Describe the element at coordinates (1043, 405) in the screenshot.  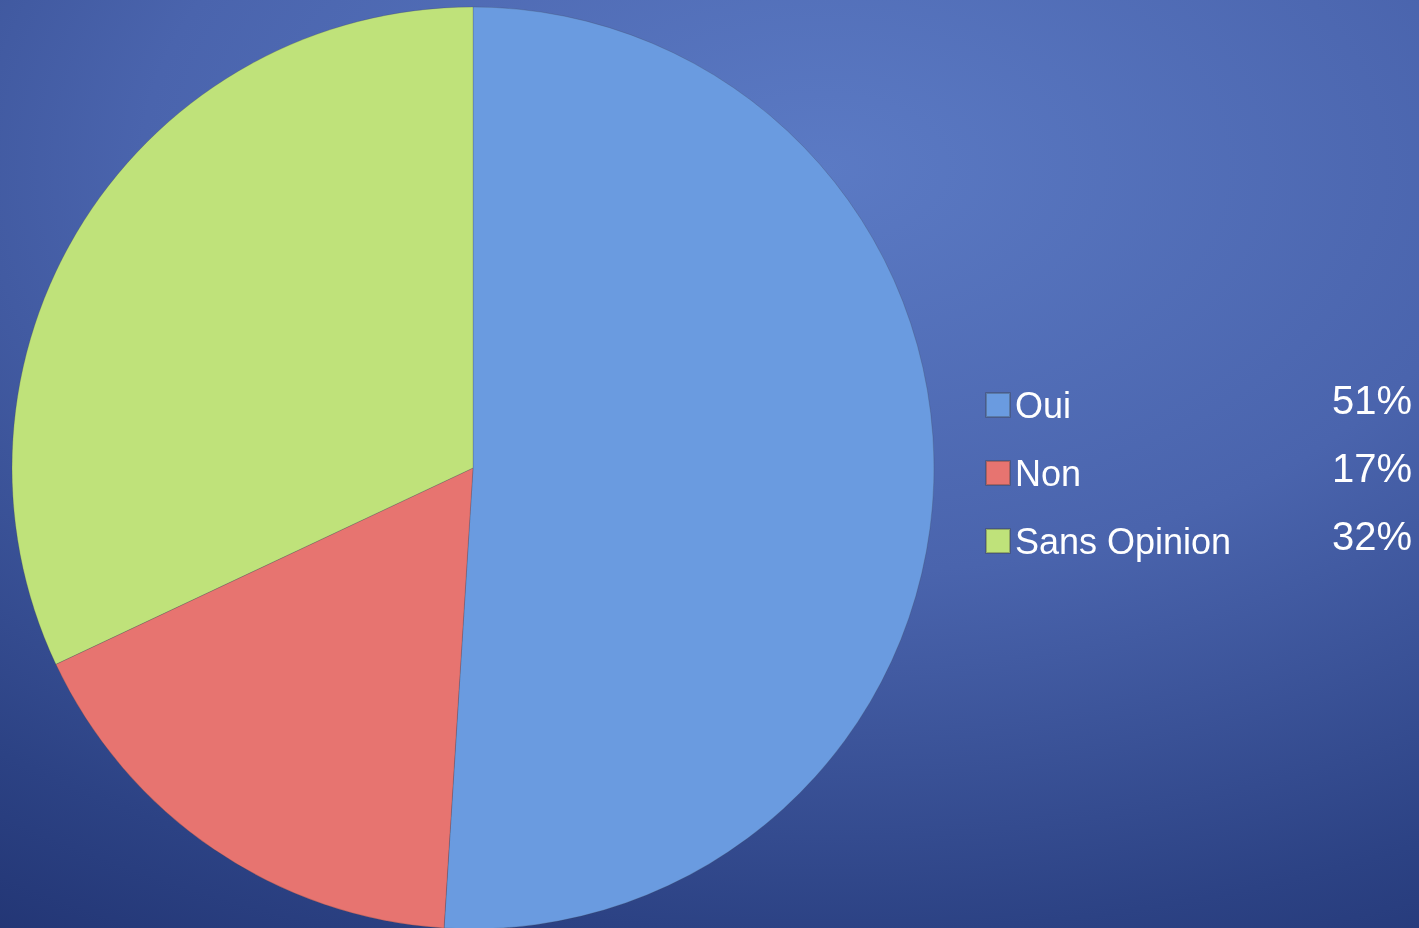
I see `legend-label: Oui` at that location.